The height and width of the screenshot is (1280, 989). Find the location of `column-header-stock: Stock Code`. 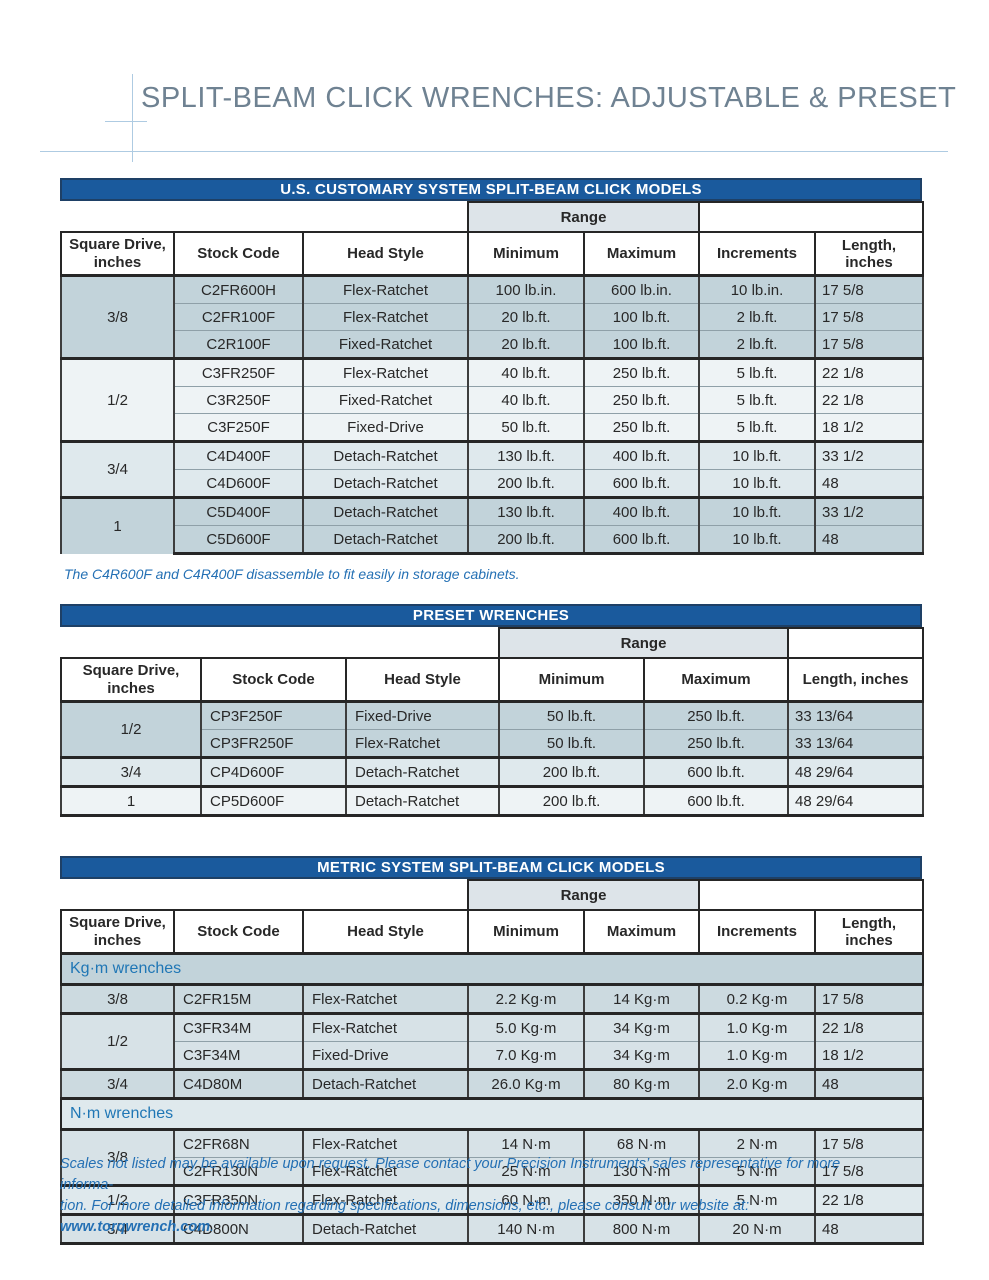

column-header-stock: Stock Code is located at coordinates (238, 254).